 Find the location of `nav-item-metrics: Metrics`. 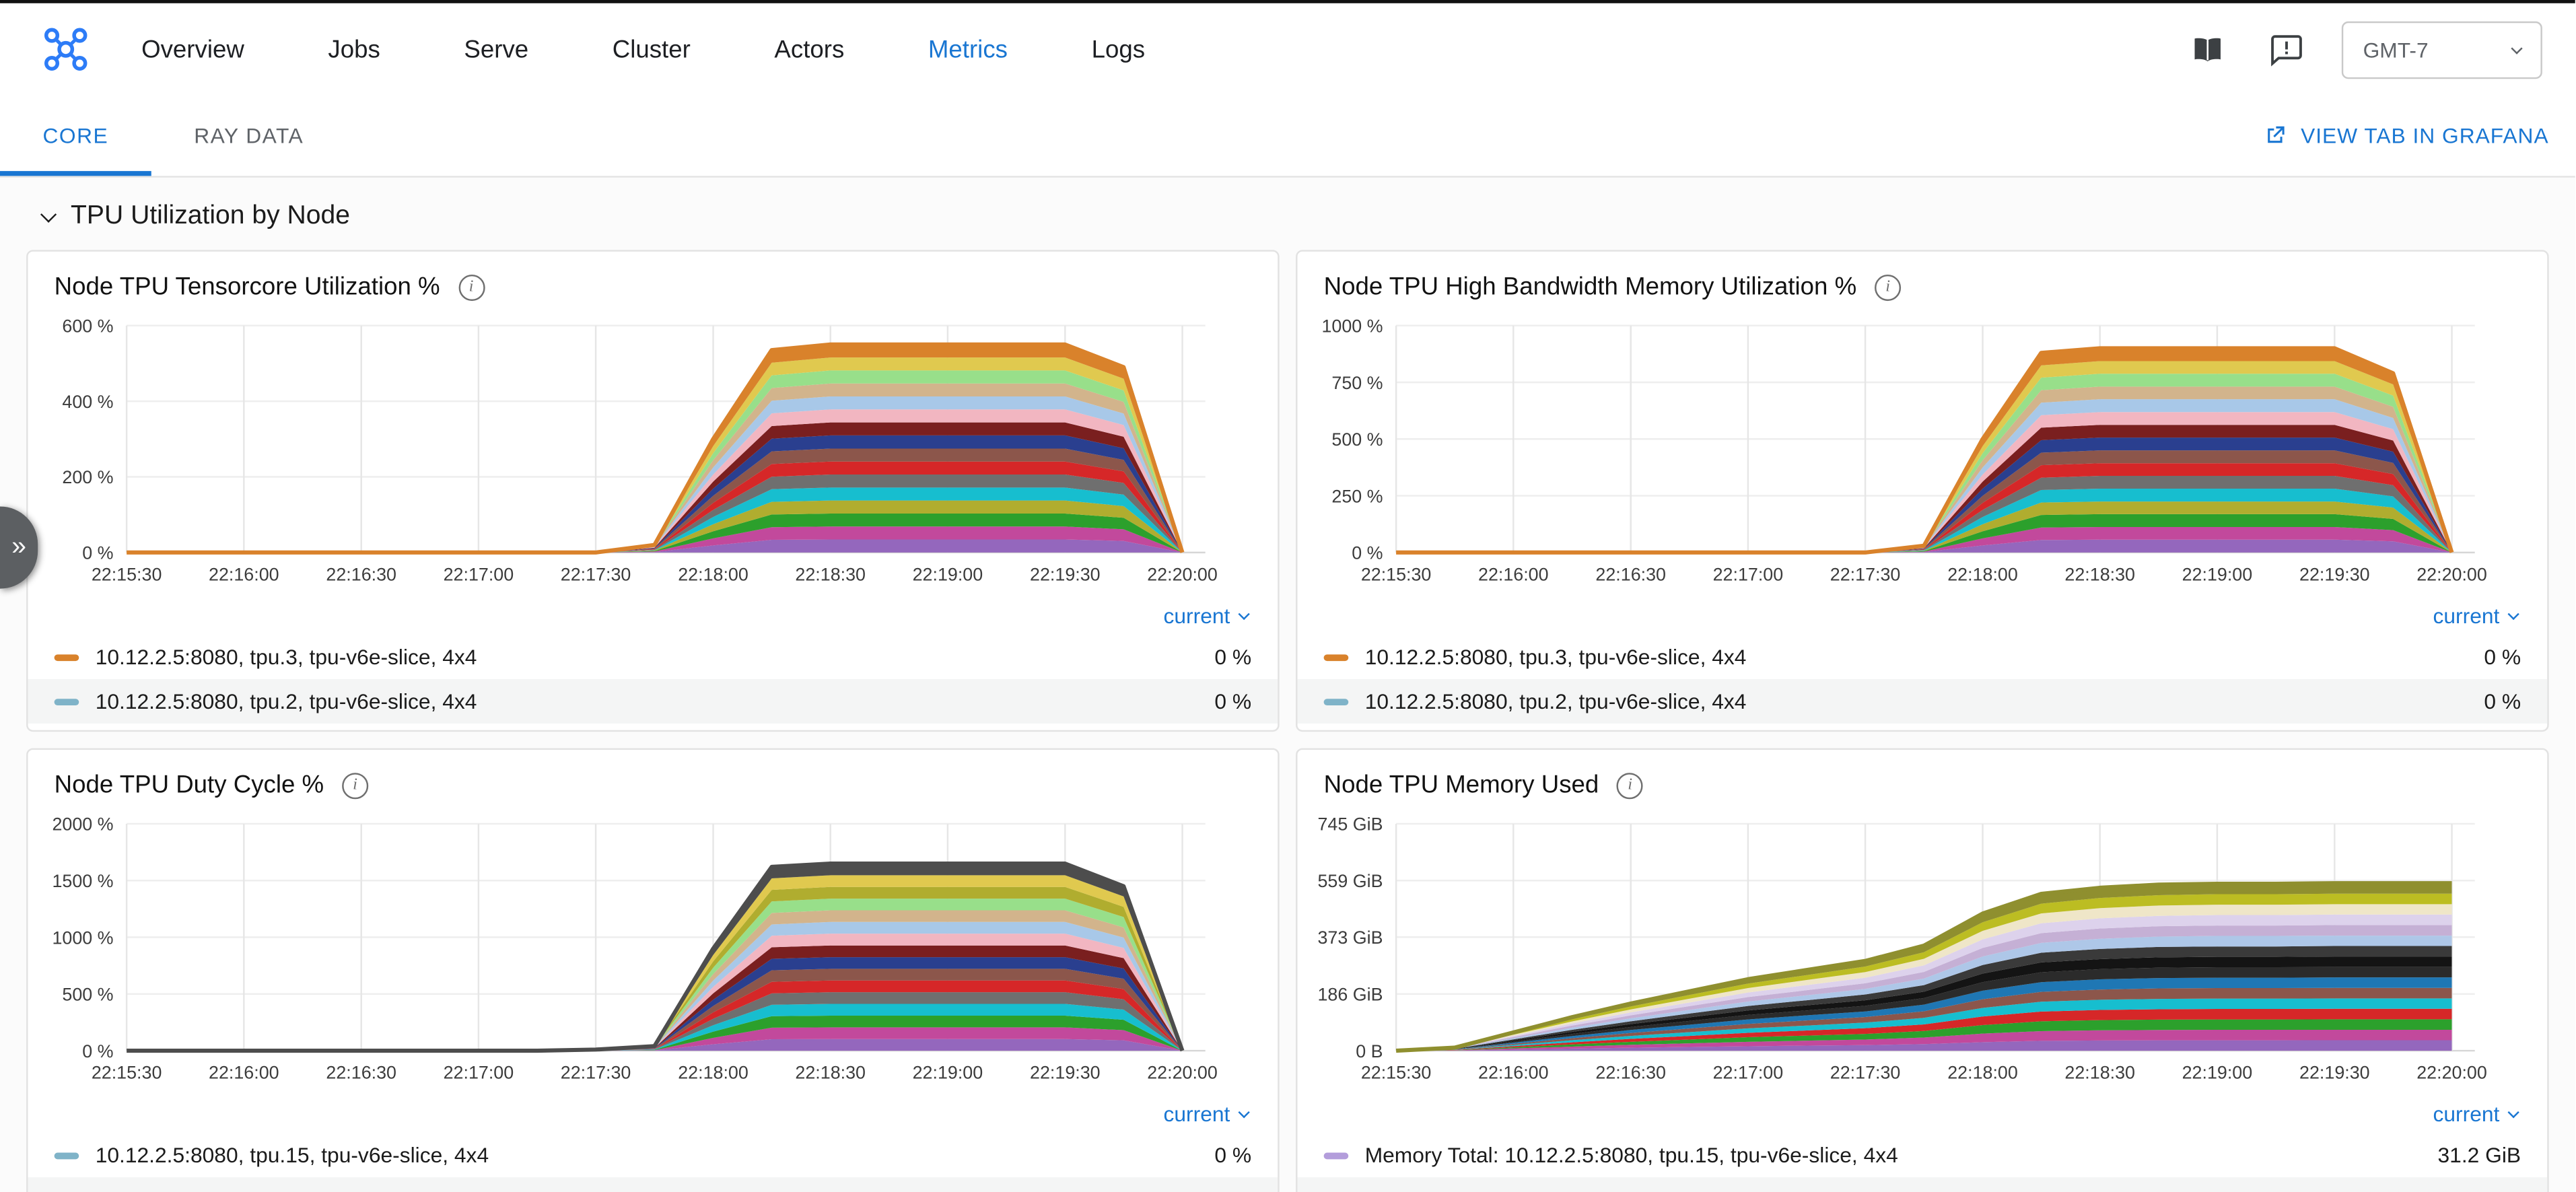

nav-item-metrics: Metrics is located at coordinates (968, 49).